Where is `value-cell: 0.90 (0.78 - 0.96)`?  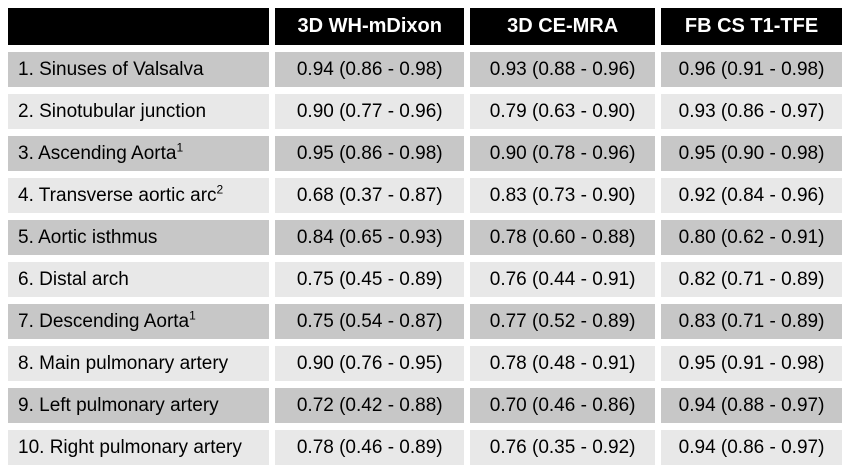 value-cell: 0.90 (0.78 - 0.96) is located at coordinates (563, 153).